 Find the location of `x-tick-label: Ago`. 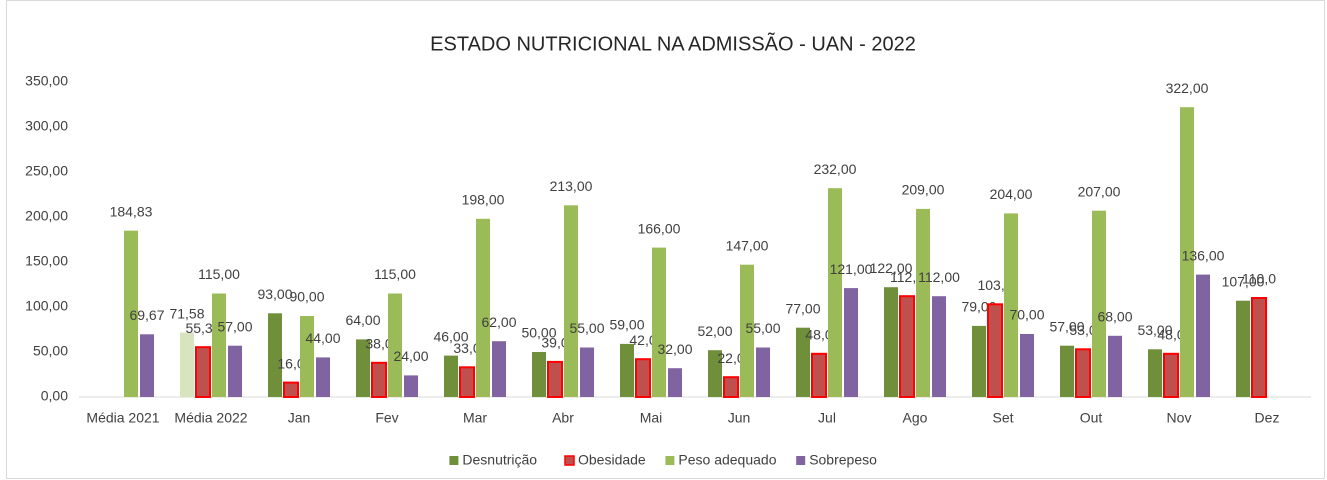

x-tick-label: Ago is located at coordinates (915, 418).